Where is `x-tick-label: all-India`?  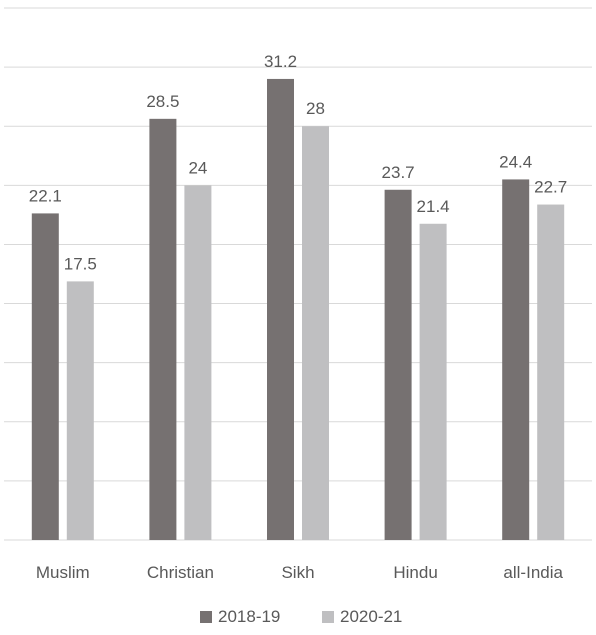
x-tick-label: all-India is located at coordinates (533, 572).